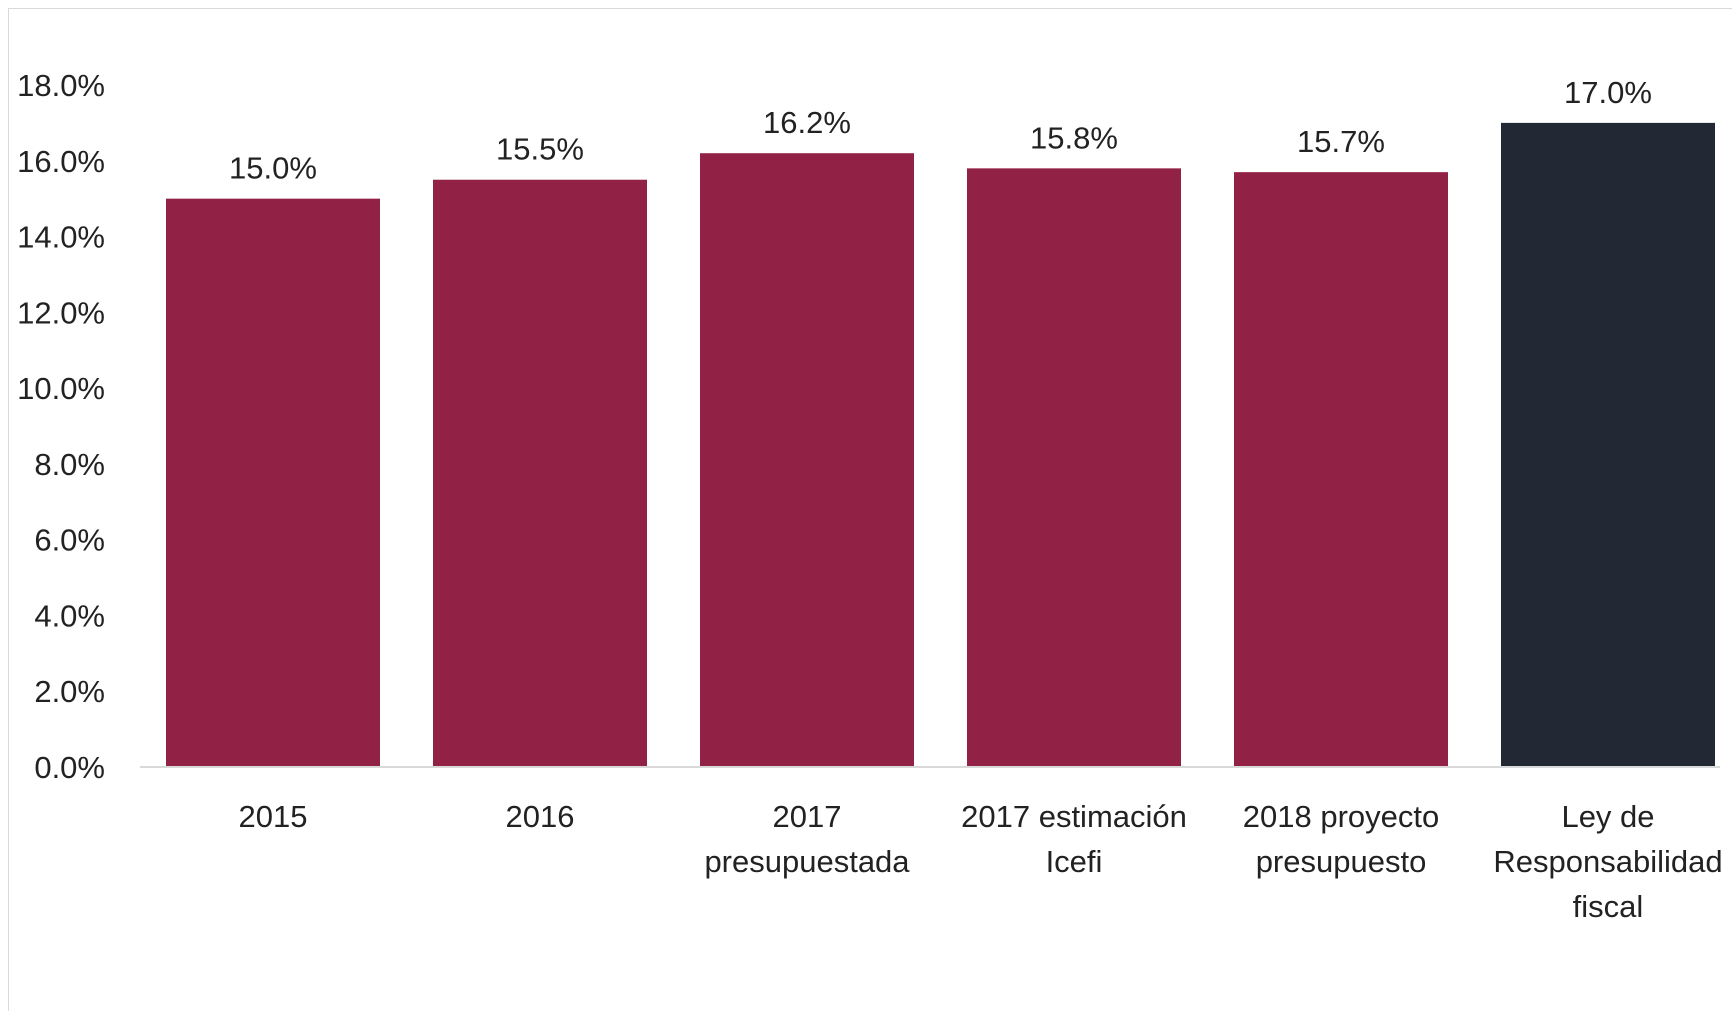  What do you see at coordinates (61, 85) in the screenshot?
I see `y-tick-label: 18.0%` at bounding box center [61, 85].